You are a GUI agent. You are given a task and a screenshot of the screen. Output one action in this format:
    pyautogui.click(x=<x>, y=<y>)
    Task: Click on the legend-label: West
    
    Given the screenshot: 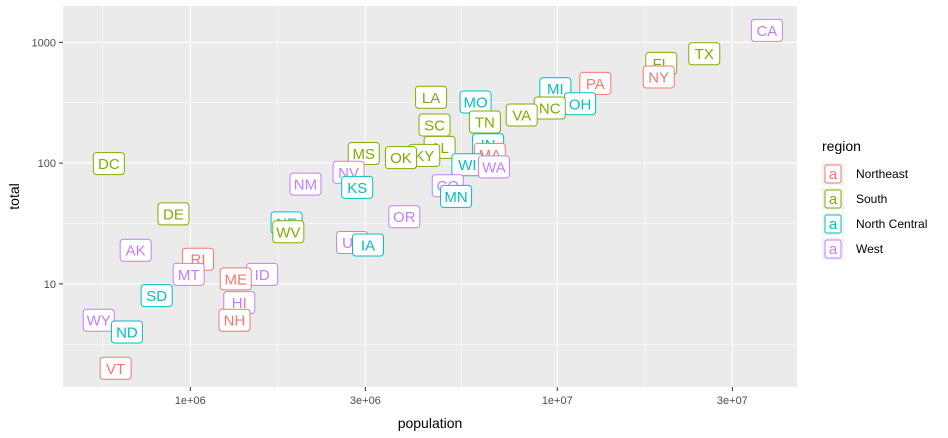 What is the action you would take?
    pyautogui.click(x=870, y=249)
    